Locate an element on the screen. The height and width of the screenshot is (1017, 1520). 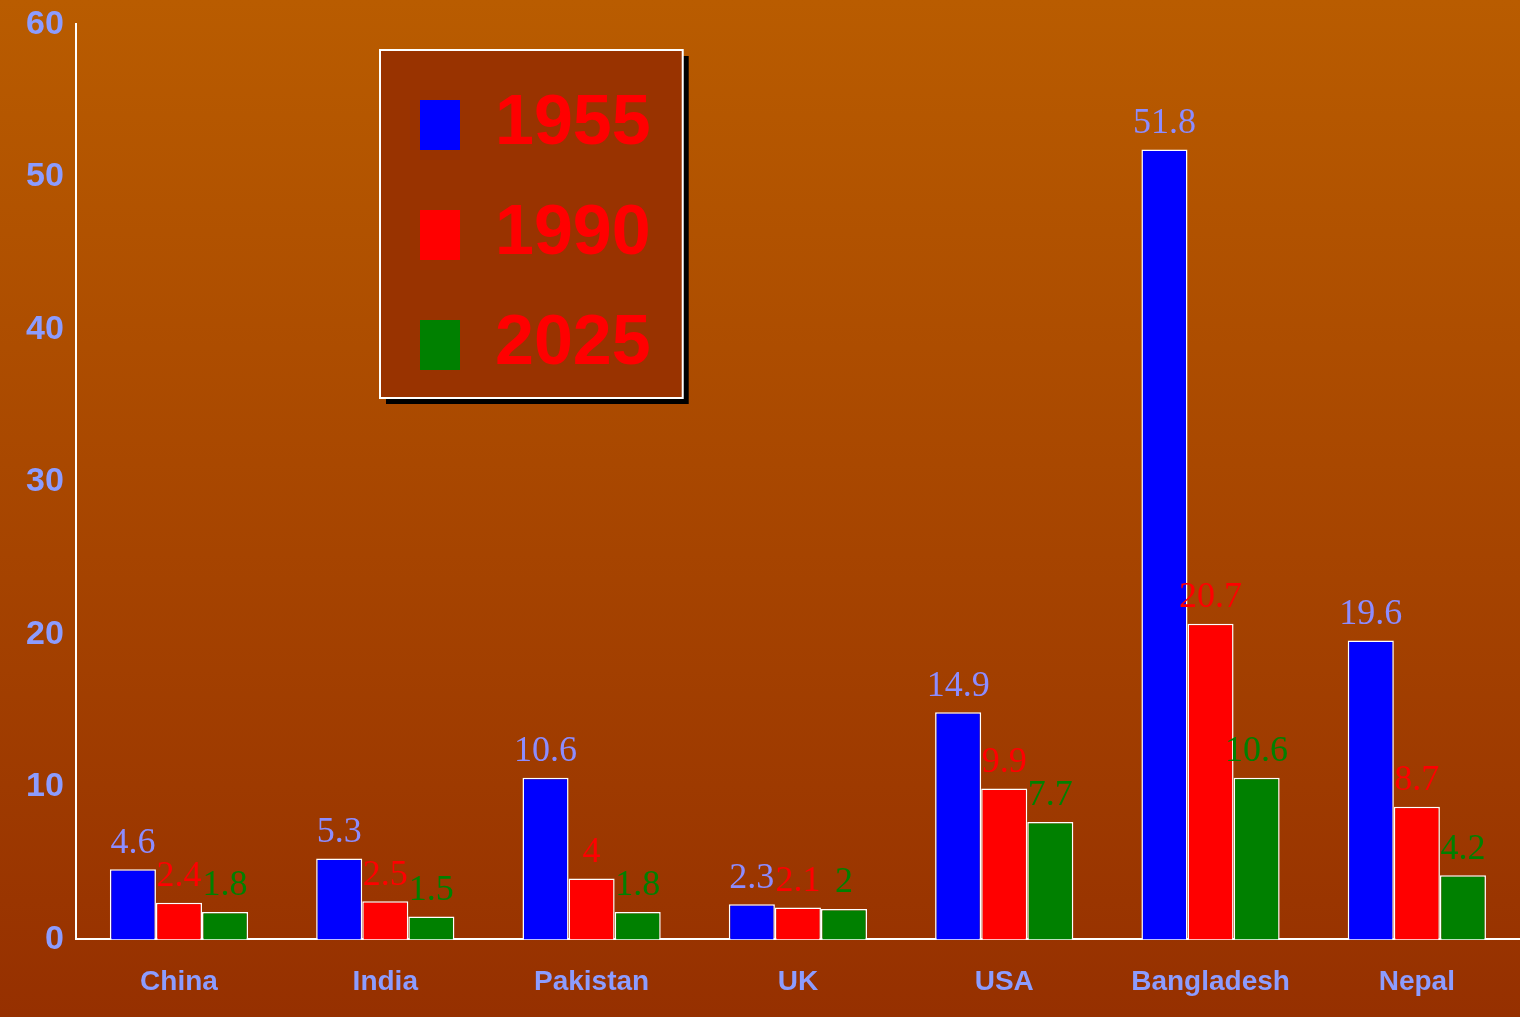
data-label: 2.3 is located at coordinates (752, 875).